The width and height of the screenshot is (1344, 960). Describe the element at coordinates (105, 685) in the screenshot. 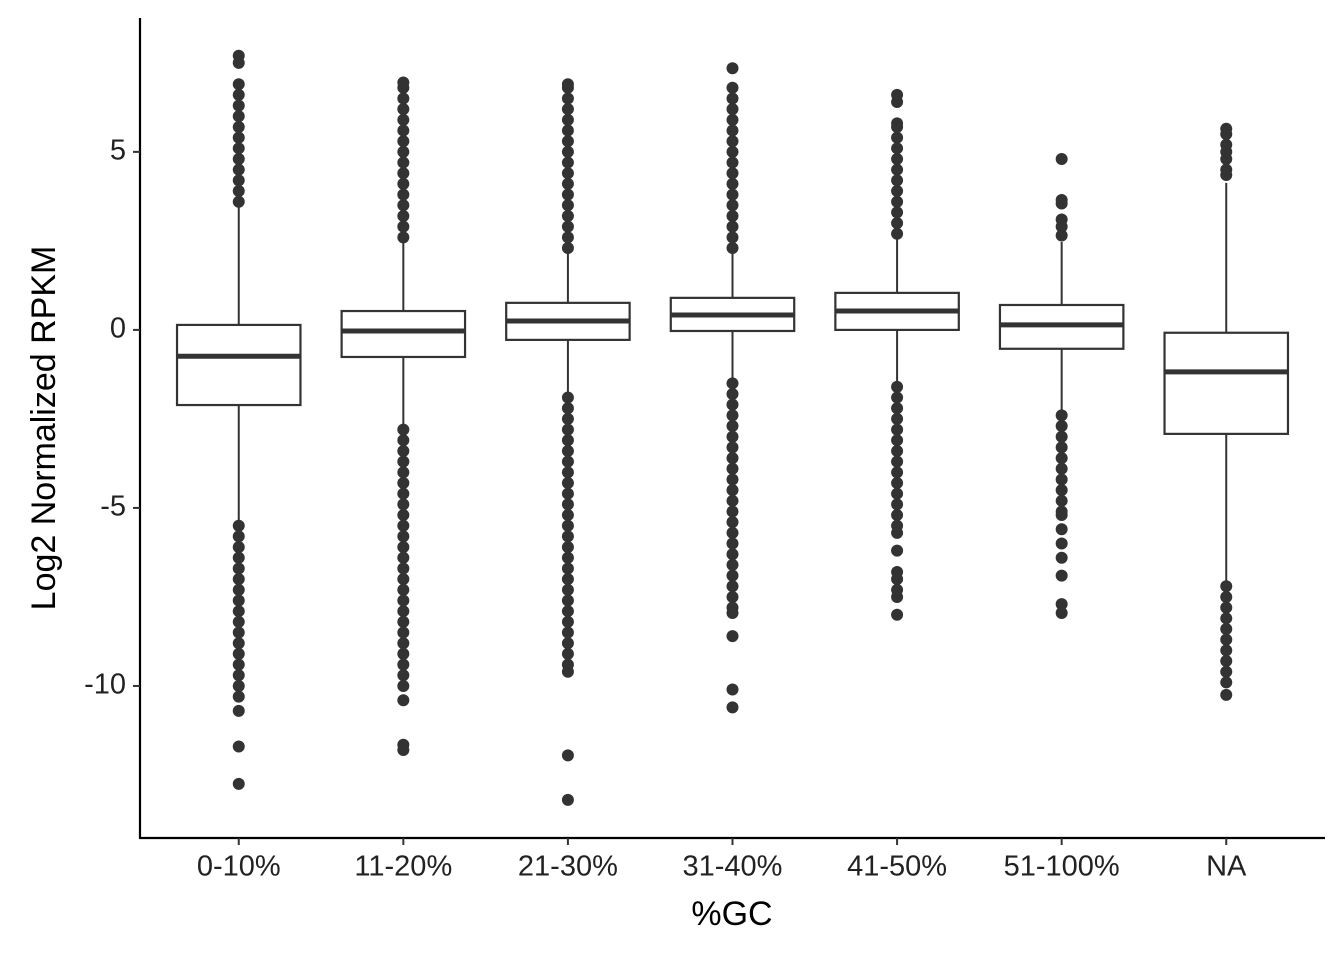

I see `y-tick-label: -10` at that location.